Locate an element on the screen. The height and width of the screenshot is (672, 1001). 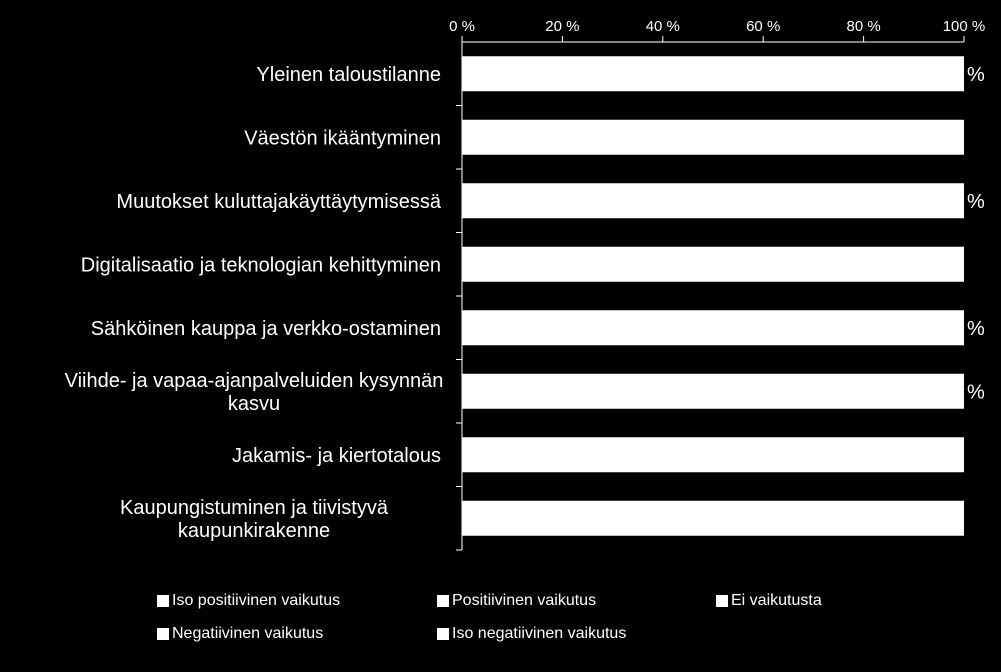
legend-item: Ei vaikutusta is located at coordinates (769, 601).